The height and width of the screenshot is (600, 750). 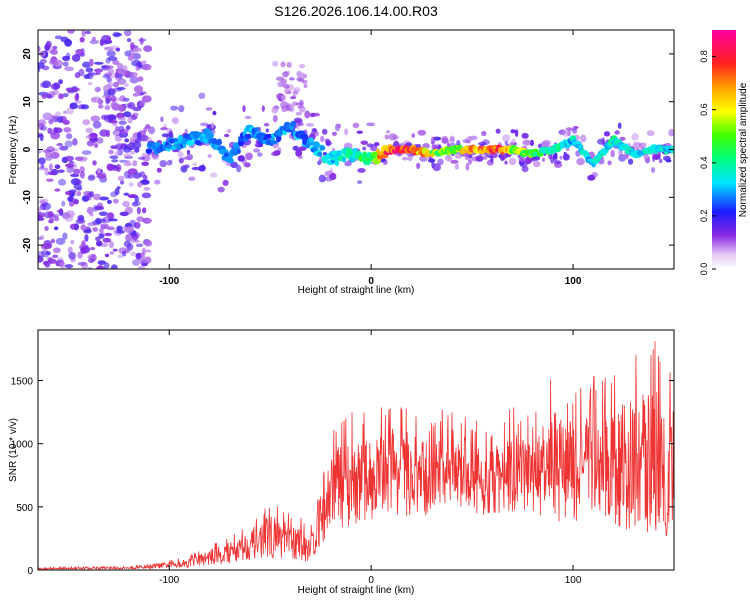 I want to click on spectrogram-xlabel: Height of straight line (km), so click(x=356, y=290).